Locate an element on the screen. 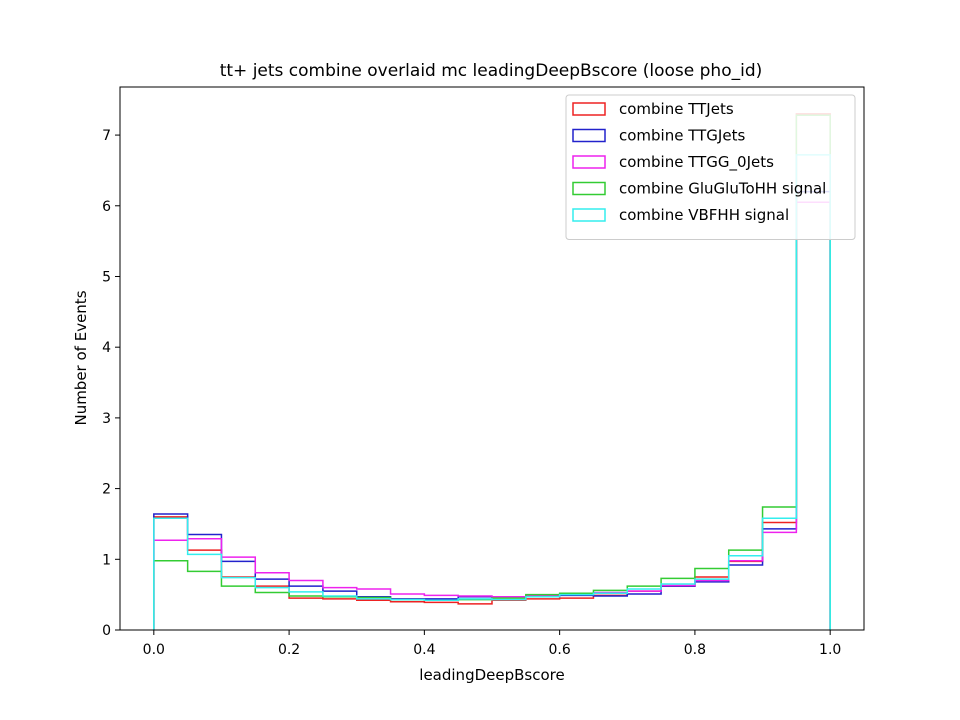  x-axis: 0.0 0.2 0.4 0.6 0.8 1.0 is located at coordinates (492, 644).